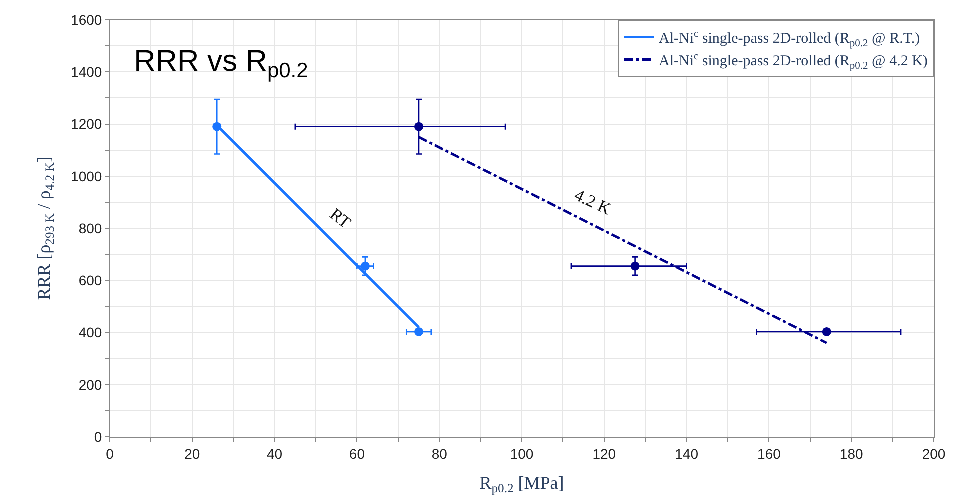  Describe the element at coordinates (90, 332) in the screenshot. I see `y-tick-label: 400` at that location.